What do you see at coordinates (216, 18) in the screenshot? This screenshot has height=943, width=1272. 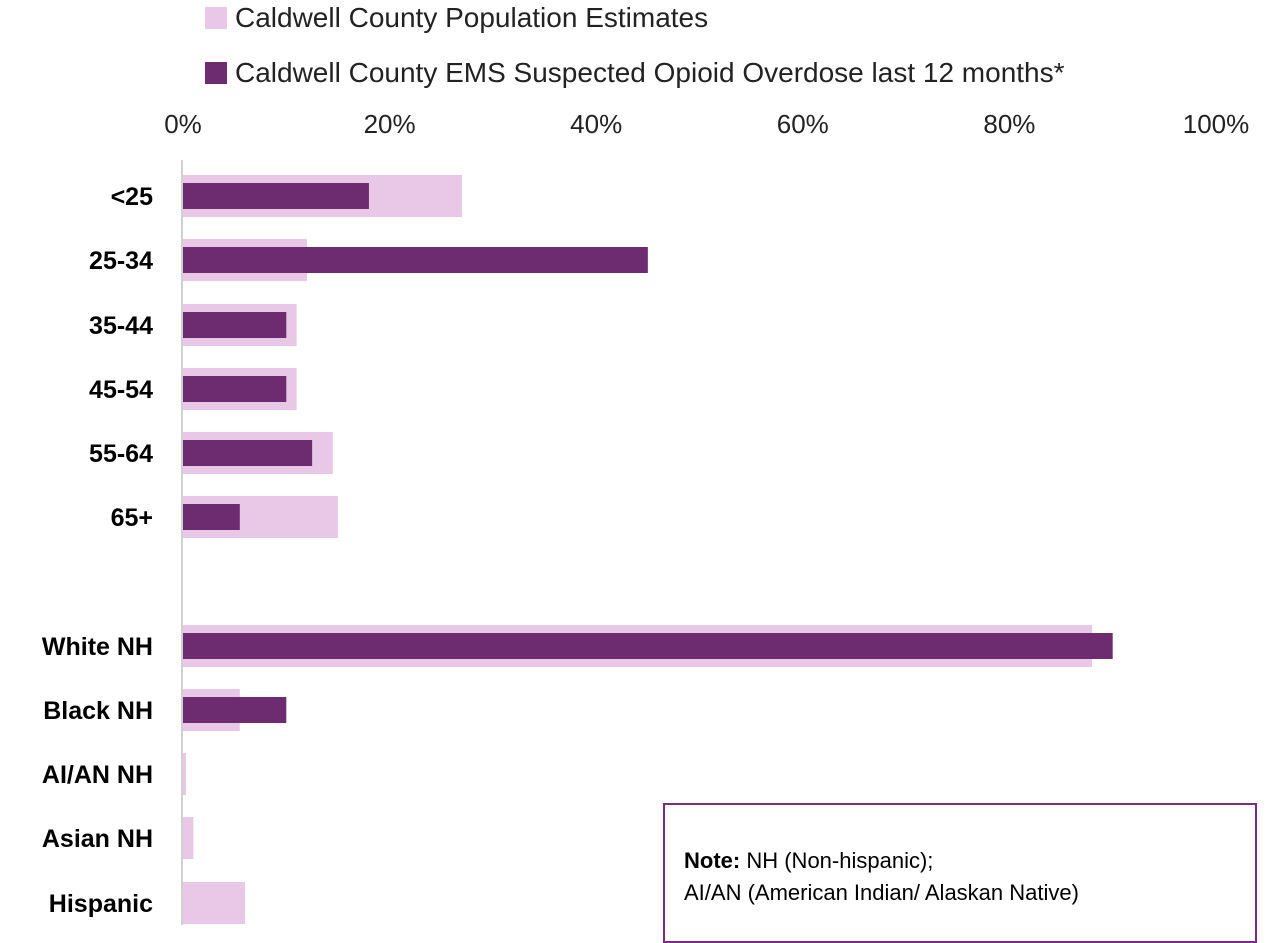 I see `legend-swatch-population` at bounding box center [216, 18].